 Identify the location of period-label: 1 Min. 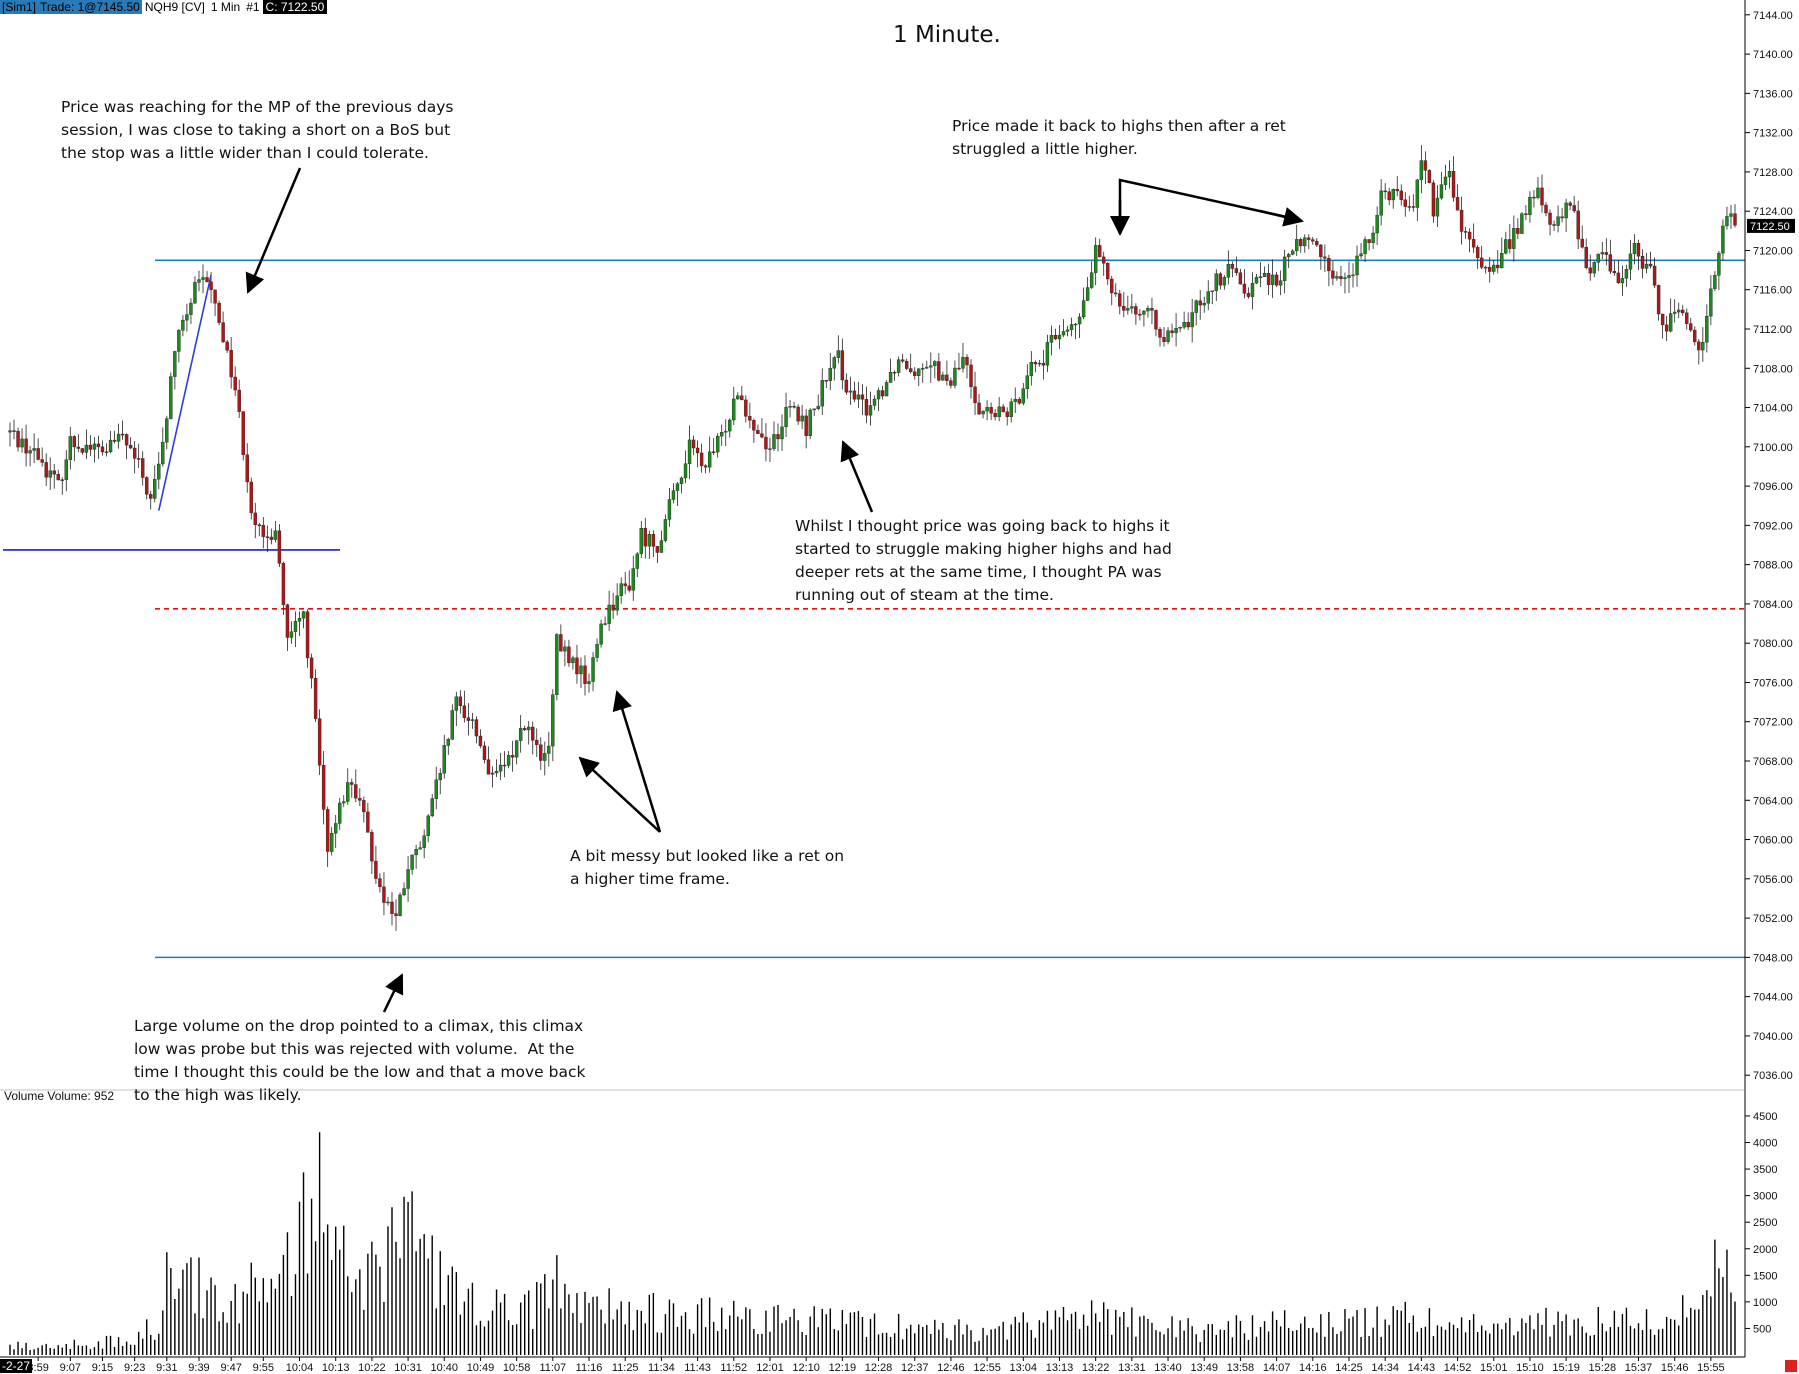
(225, 7).